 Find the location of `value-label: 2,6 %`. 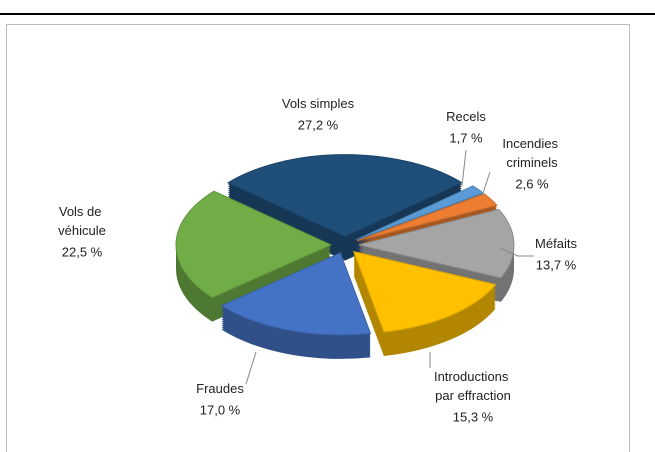

value-label: 2,6 % is located at coordinates (532, 183).